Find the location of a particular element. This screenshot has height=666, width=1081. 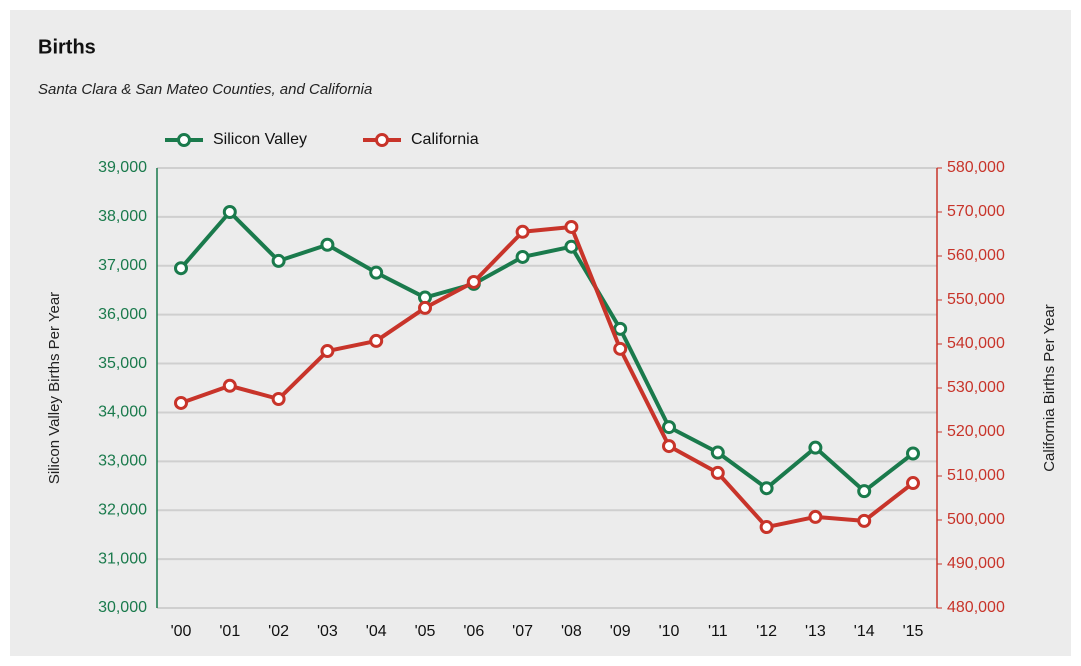

legend-label: Silicon Valley is located at coordinates (260, 139).